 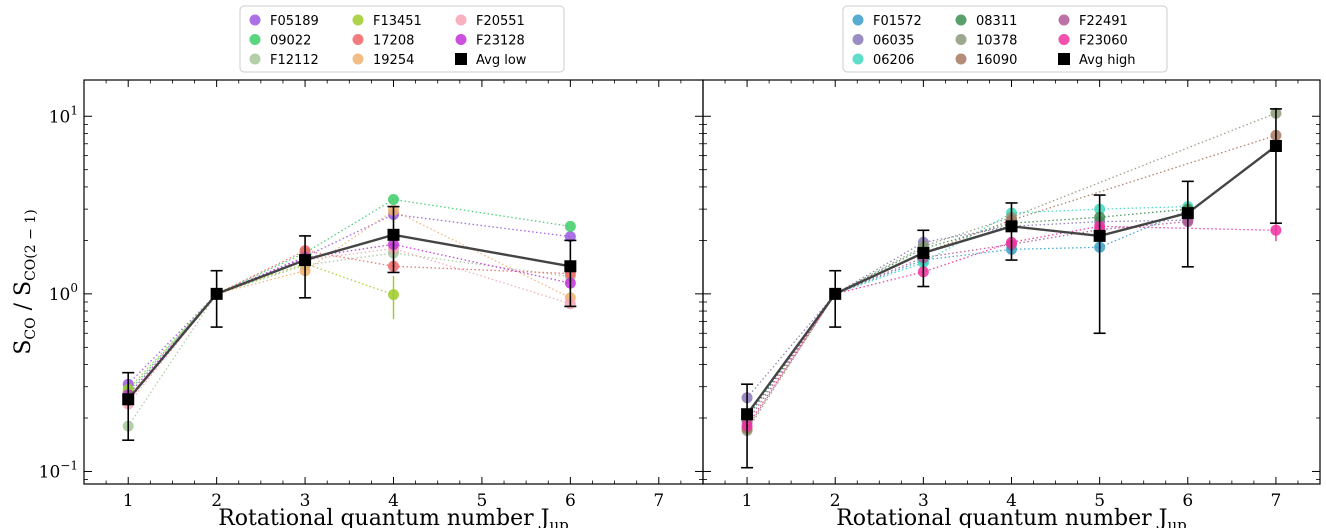 I want to click on legend-label: F13451, so click(x=397, y=21).